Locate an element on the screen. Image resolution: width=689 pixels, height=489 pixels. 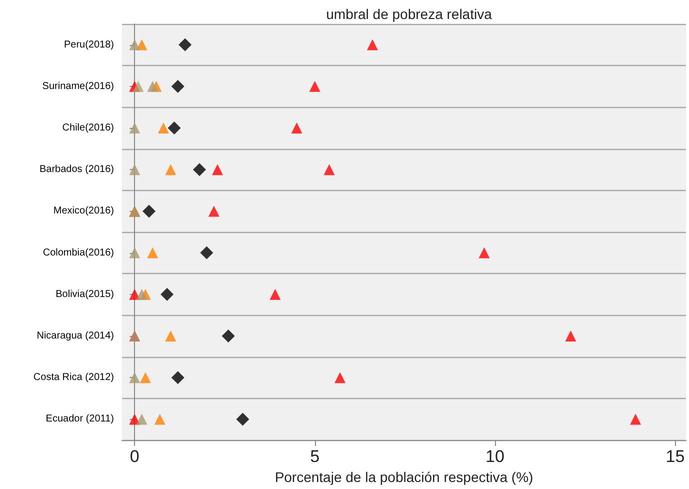
y-tick-label: Mexico(2016) is located at coordinates (83, 211).